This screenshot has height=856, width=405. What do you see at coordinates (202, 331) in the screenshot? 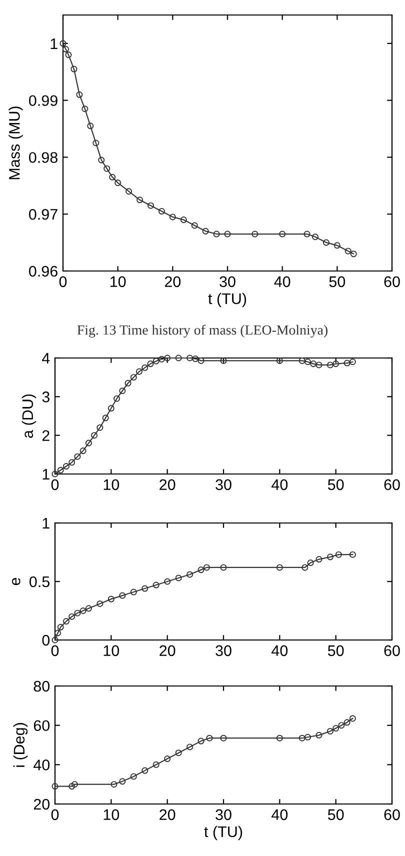
I see `caption: Fig. 13 Time history of mass (LEO-Molniya)` at bounding box center [202, 331].